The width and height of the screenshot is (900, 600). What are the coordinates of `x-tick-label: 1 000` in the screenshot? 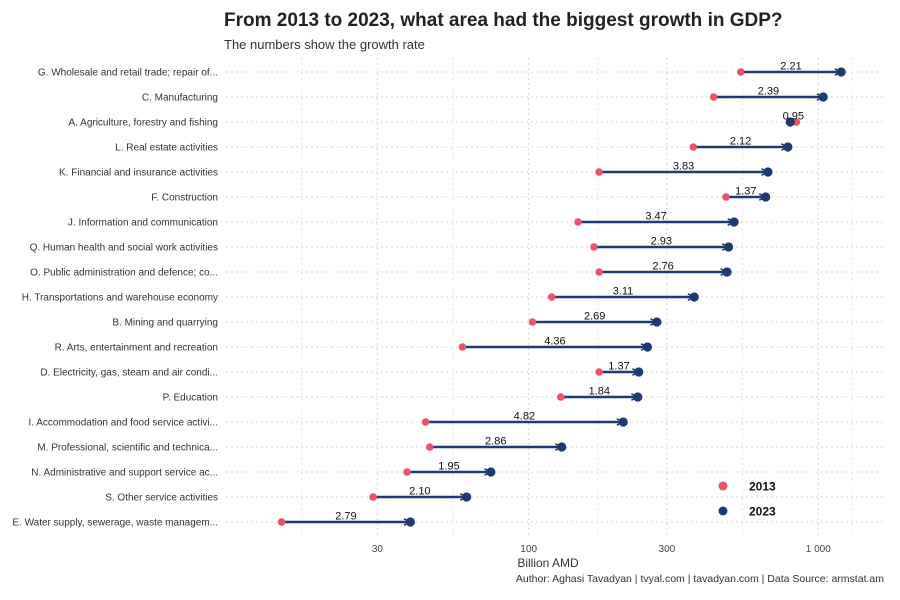 It's located at (818, 549).